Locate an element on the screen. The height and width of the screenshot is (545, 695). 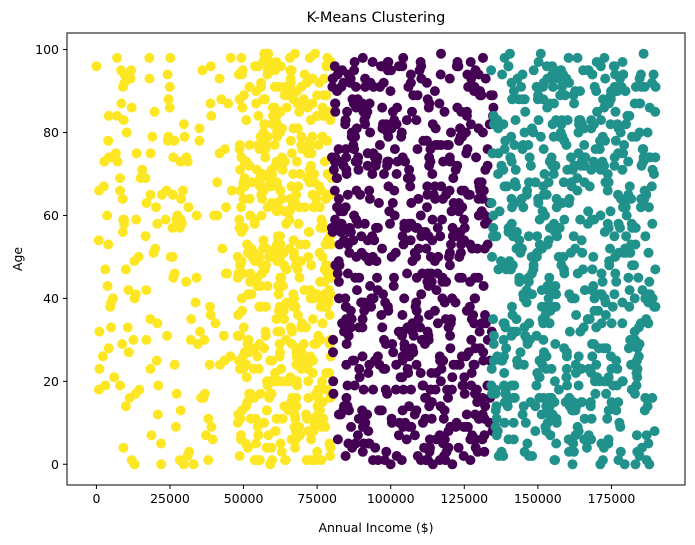
x-tick-label: 125000 is located at coordinates (464, 498).